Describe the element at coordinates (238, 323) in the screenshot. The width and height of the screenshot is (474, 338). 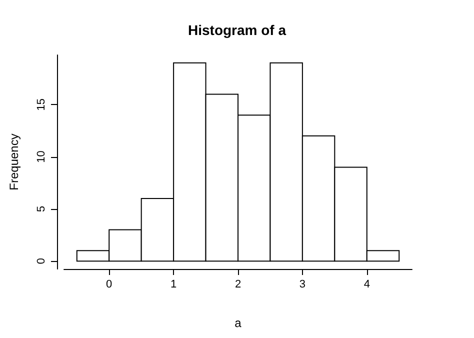
I see `x-axis-title: a` at that location.